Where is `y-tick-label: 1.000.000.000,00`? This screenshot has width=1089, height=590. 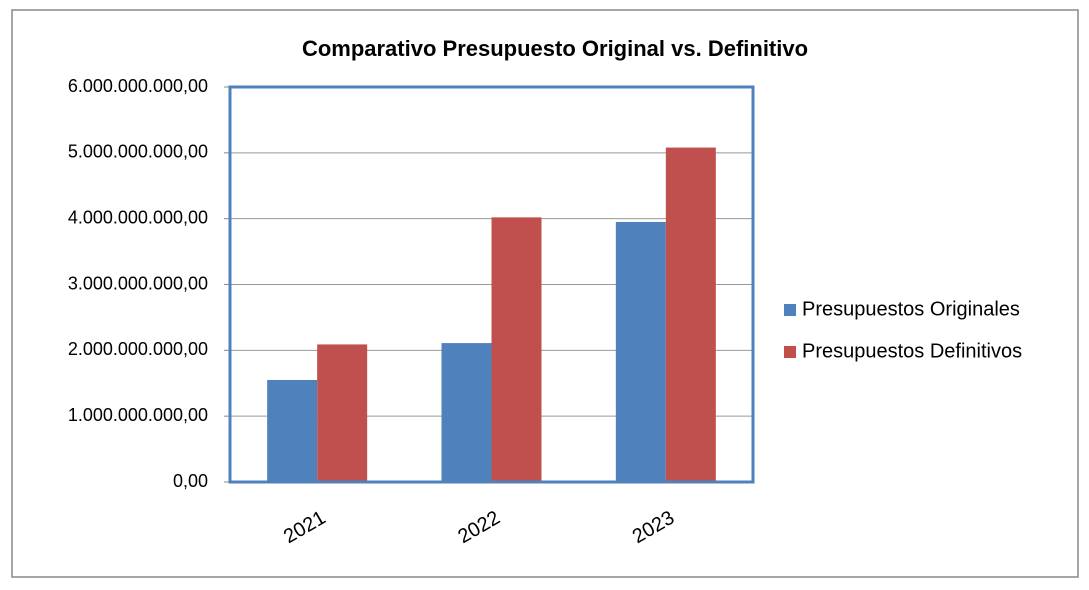 y-tick-label: 1.000.000.000,00 is located at coordinates (138, 415).